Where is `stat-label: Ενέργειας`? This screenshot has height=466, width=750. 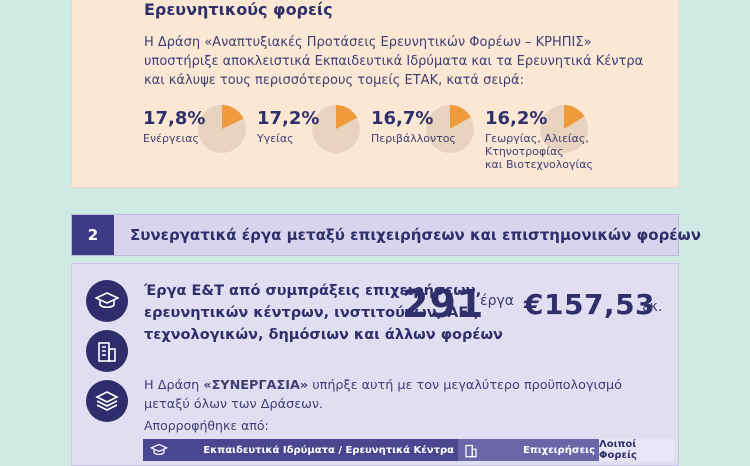
stat-label: Ενέργειας is located at coordinates (171, 138).